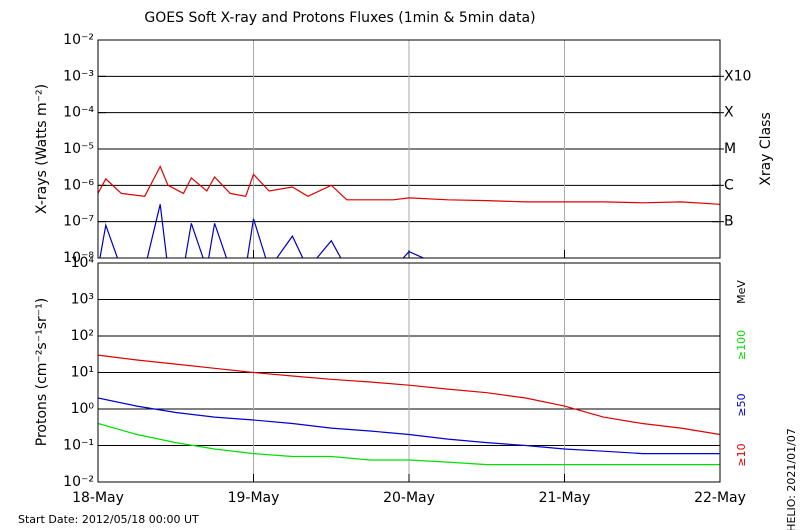  Describe the element at coordinates (729, 185) in the screenshot. I see `y2-tick-label: C` at that location.